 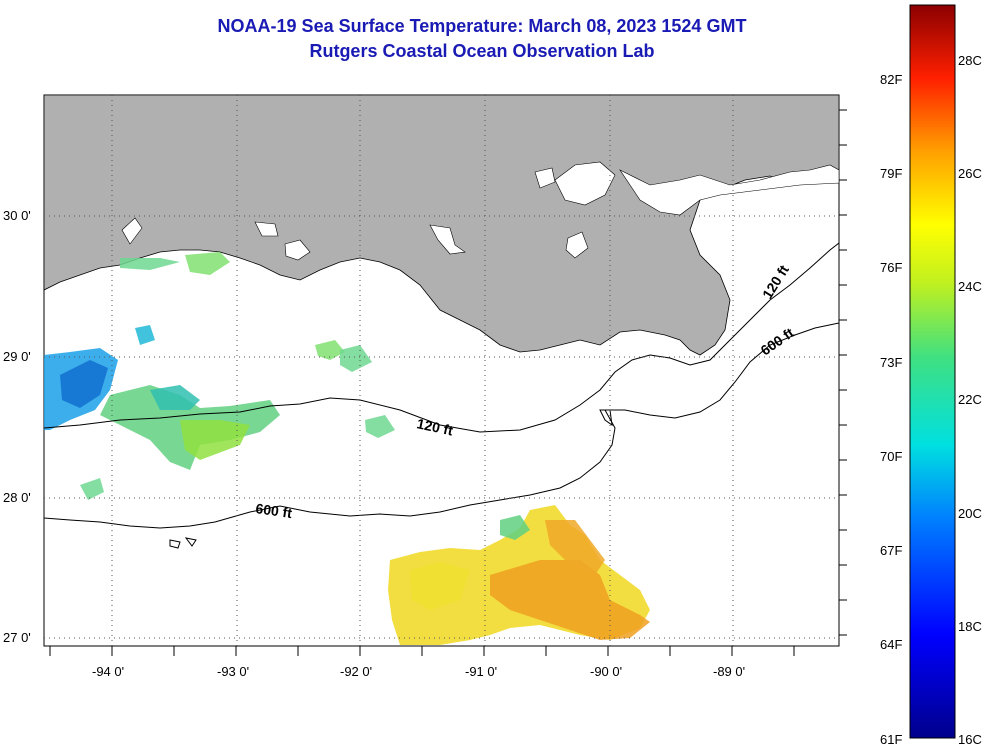 What do you see at coordinates (970, 173) in the screenshot?
I see `colorbar-c-label: 26C` at bounding box center [970, 173].